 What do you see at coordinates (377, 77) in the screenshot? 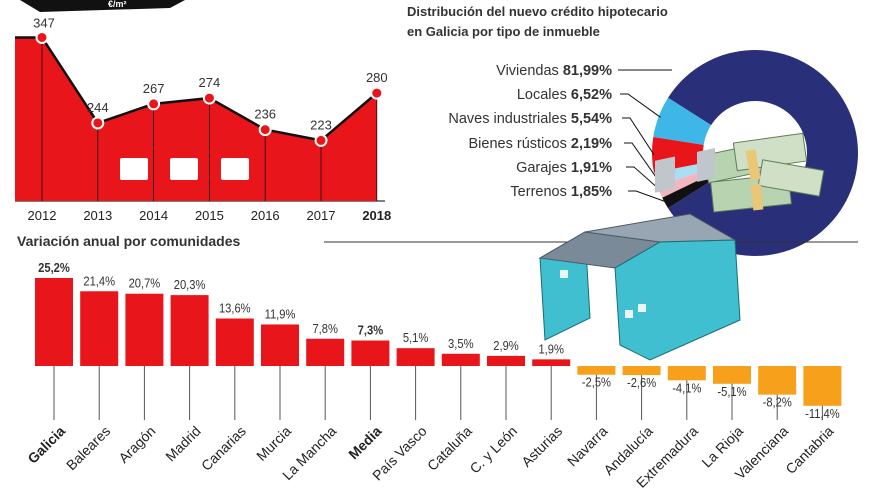
I see `area-value-label: 280` at bounding box center [377, 77].